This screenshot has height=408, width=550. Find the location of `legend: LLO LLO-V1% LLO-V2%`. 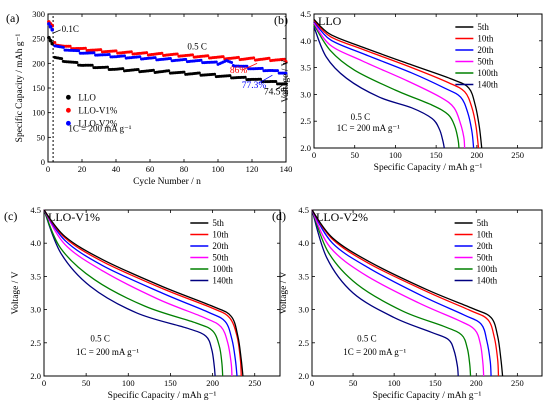

legend: LLO LLO-V1% LLO-V2% is located at coordinates (92, 110).